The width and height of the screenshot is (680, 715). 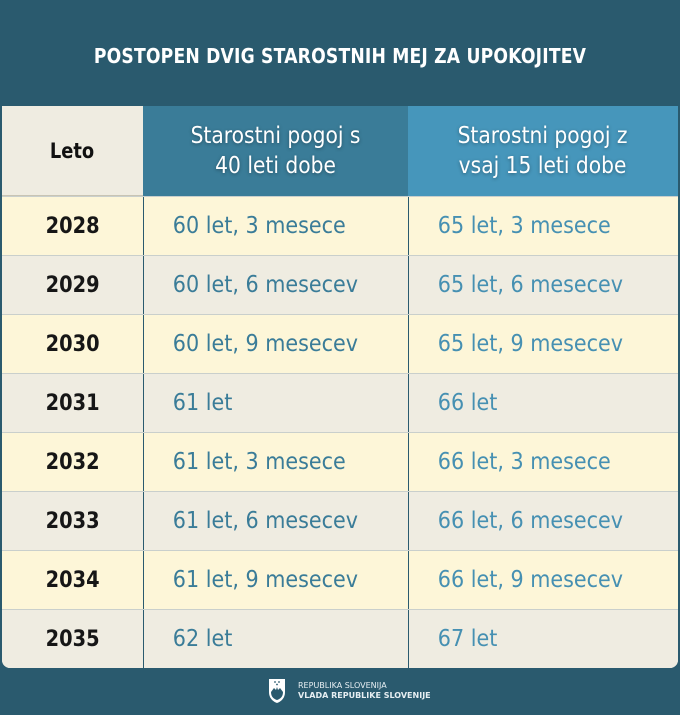 I want to click on year-cell: 2032, so click(x=72, y=462).